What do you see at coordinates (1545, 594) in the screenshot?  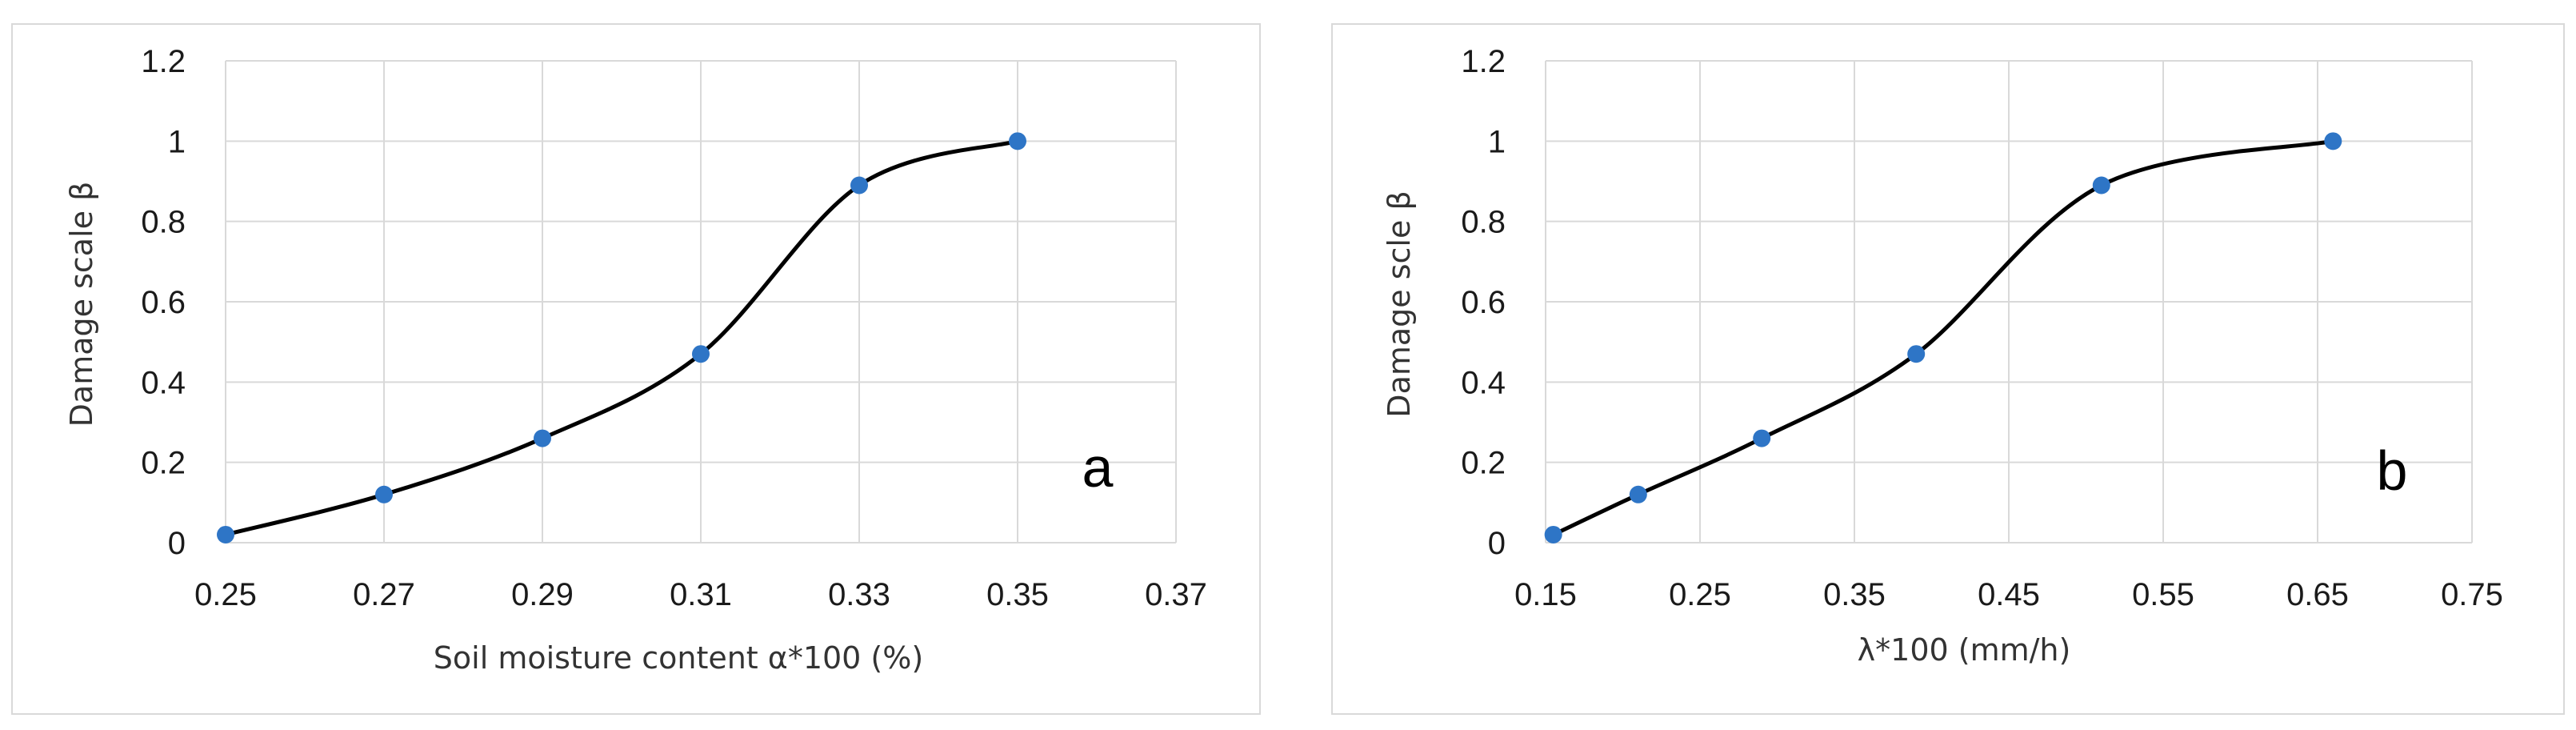 I see `chart-b-x-tick-label: 0.15` at bounding box center [1545, 594].